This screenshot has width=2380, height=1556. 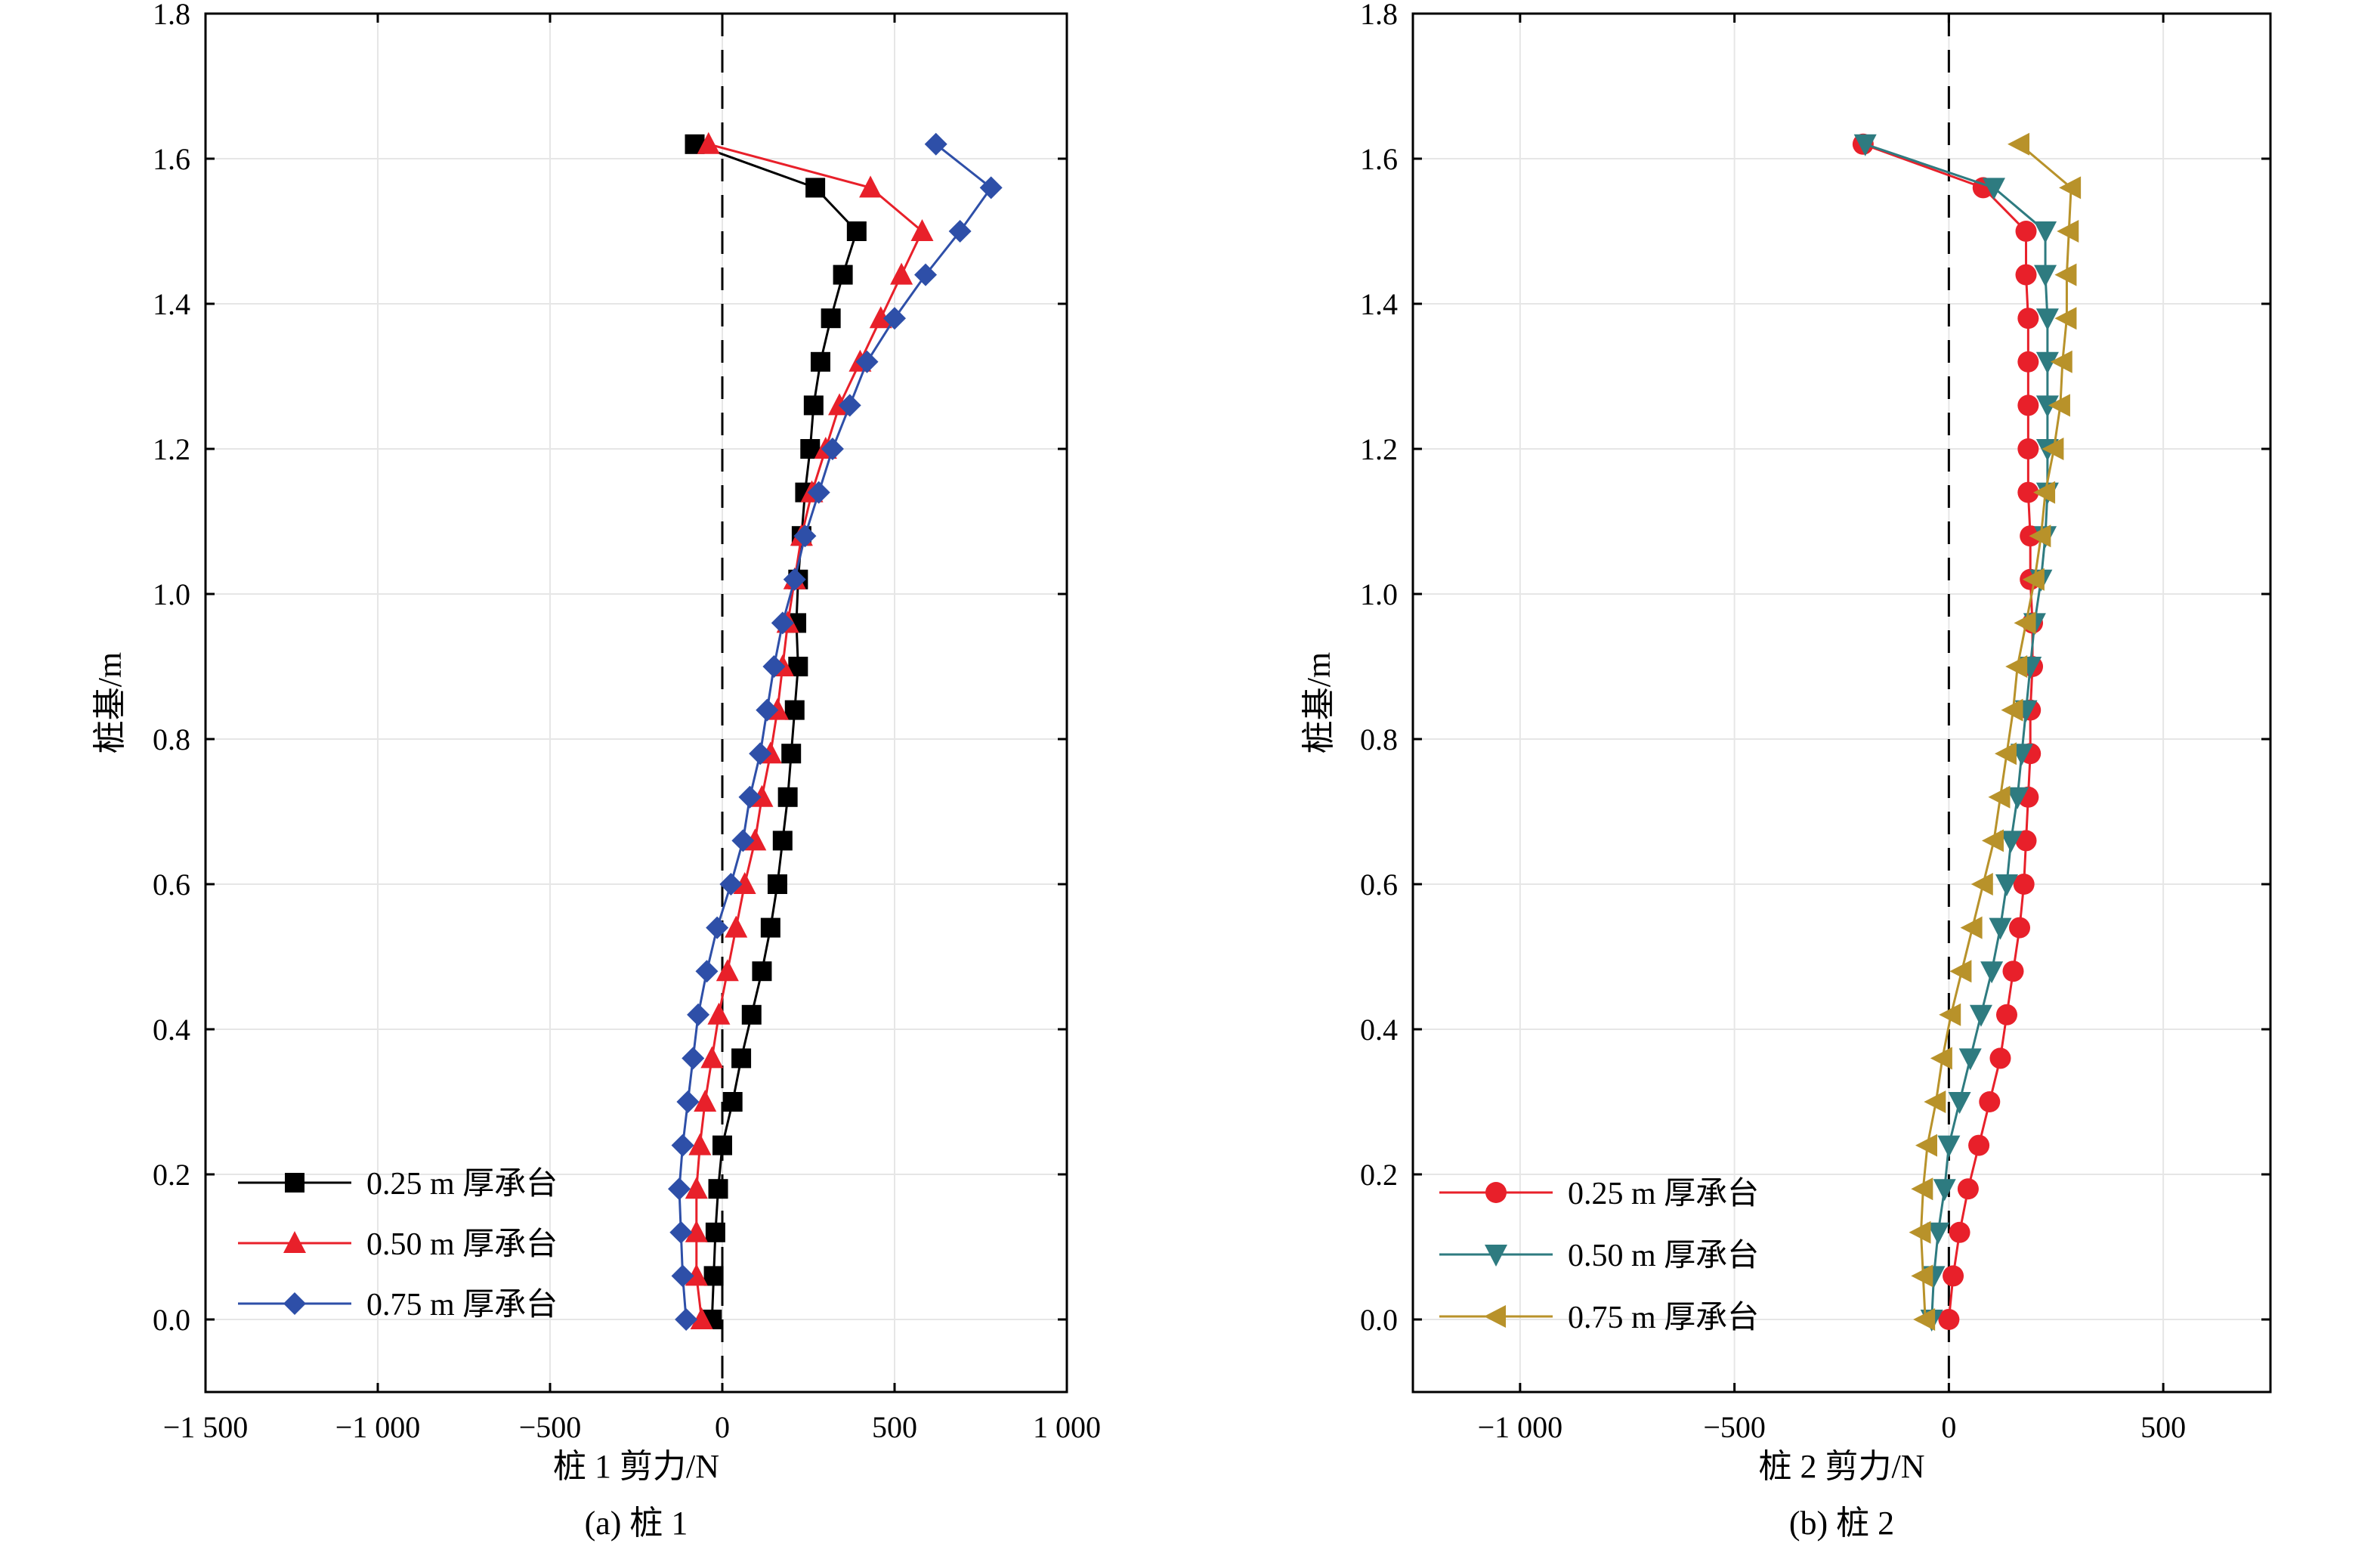 What do you see at coordinates (1379, 1320) in the screenshot?
I see `y-tick-label: 0.0` at bounding box center [1379, 1320].